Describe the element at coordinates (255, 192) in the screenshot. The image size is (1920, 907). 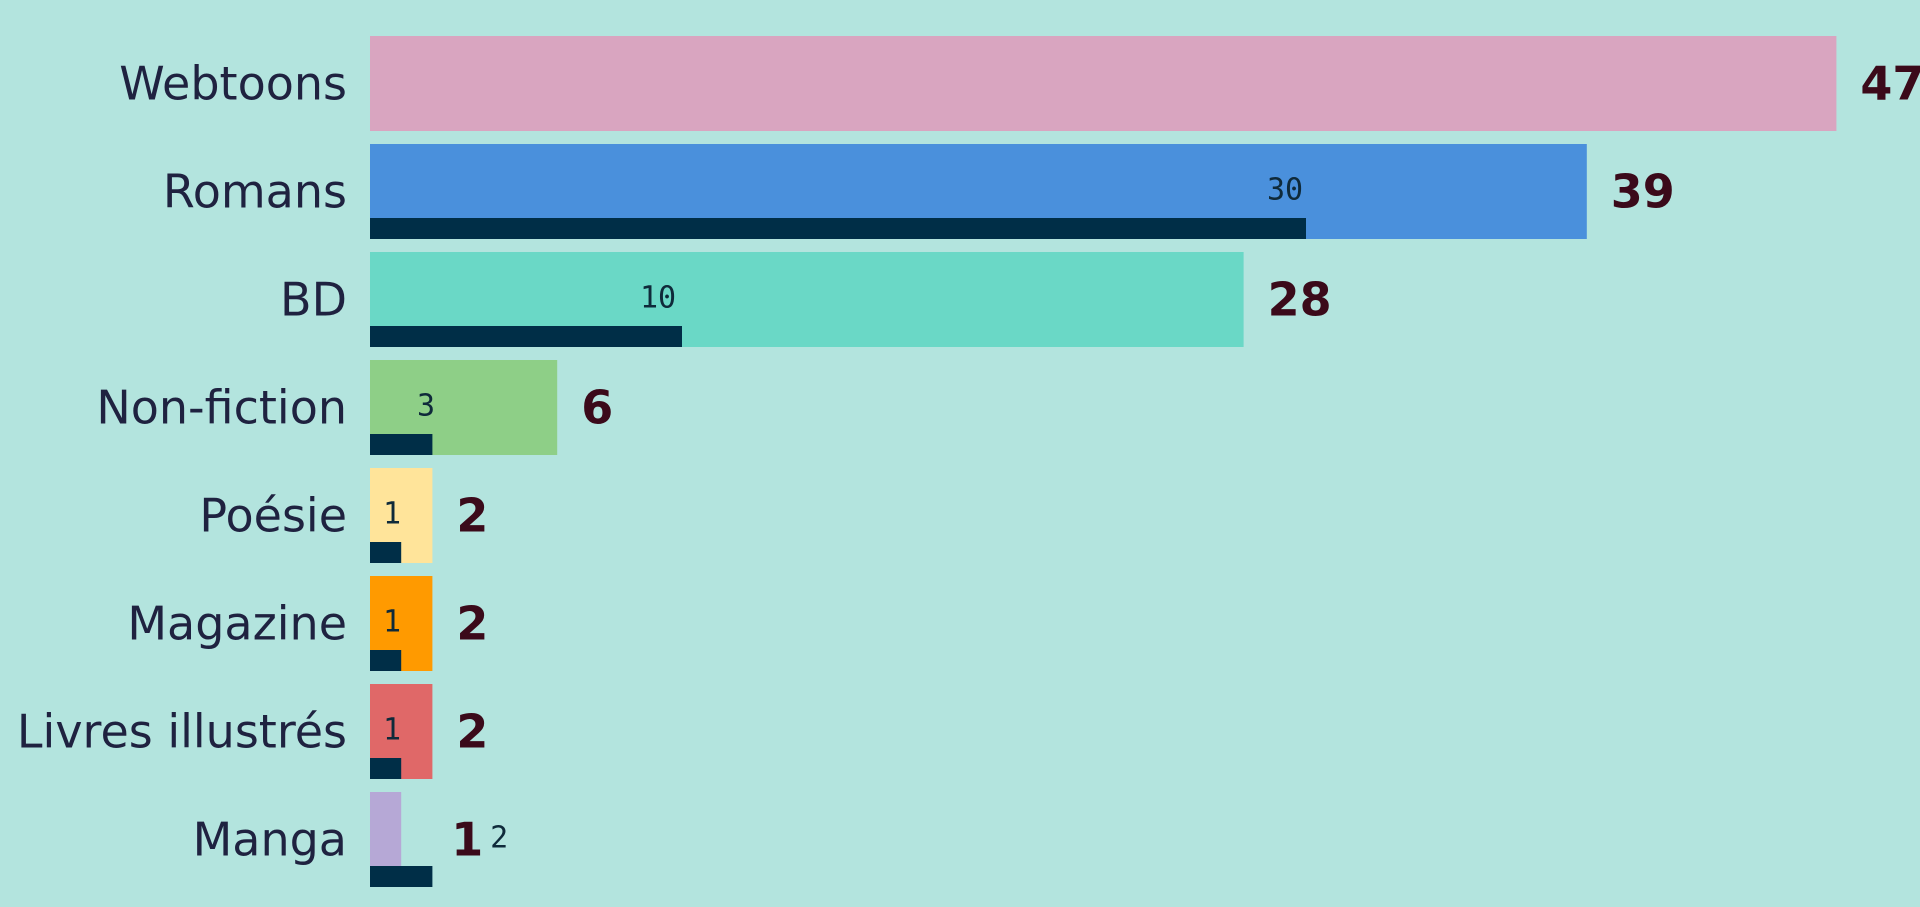
I see `category-label: Romans` at that location.